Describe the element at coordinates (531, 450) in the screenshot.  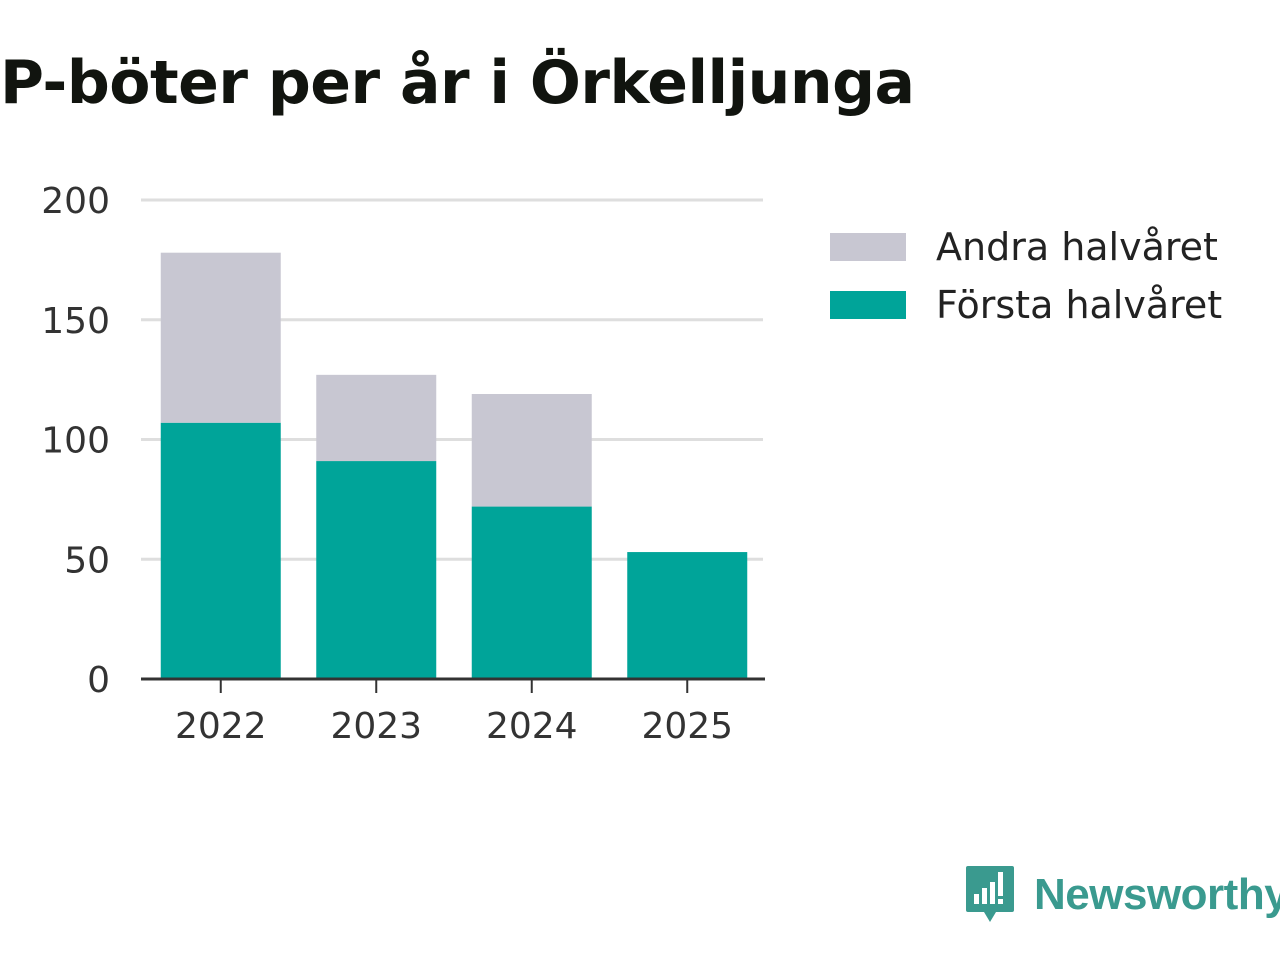
I see `bar-andra-halvaret-2024` at that location.